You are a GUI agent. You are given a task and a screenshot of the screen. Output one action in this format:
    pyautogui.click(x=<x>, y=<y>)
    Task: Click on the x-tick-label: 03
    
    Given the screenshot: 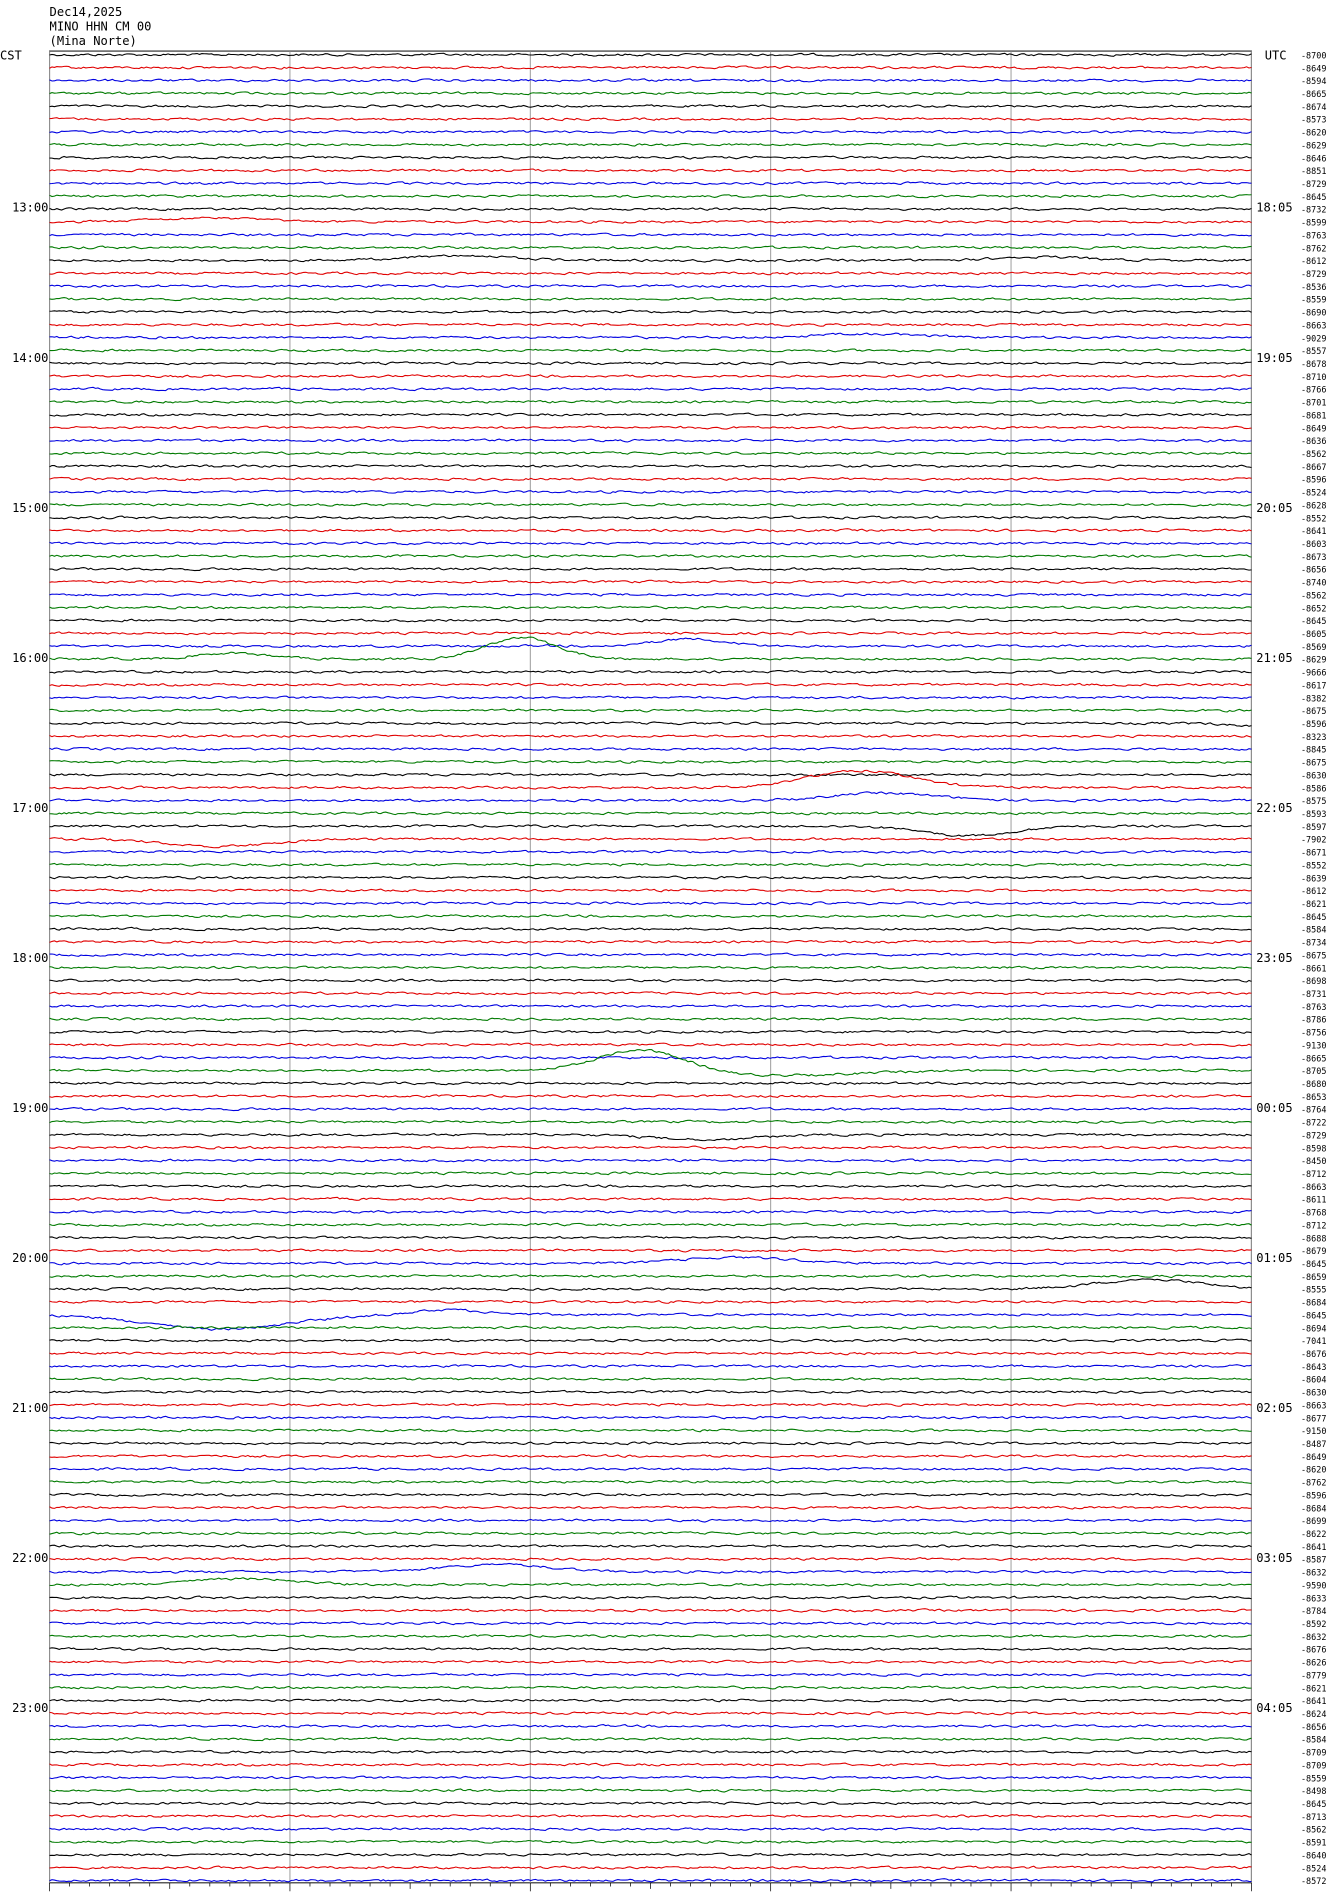 What is the action you would take?
    pyautogui.click(x=770, y=1893)
    